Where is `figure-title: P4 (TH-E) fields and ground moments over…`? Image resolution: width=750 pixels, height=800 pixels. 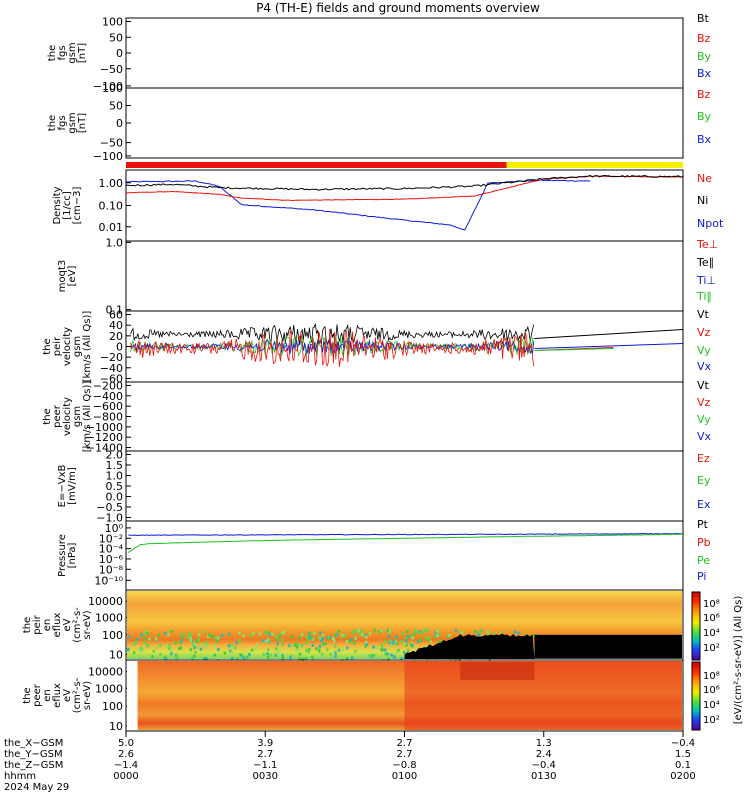 figure-title: P4 (TH-E) fields and ground moments over… is located at coordinates (398, 8).